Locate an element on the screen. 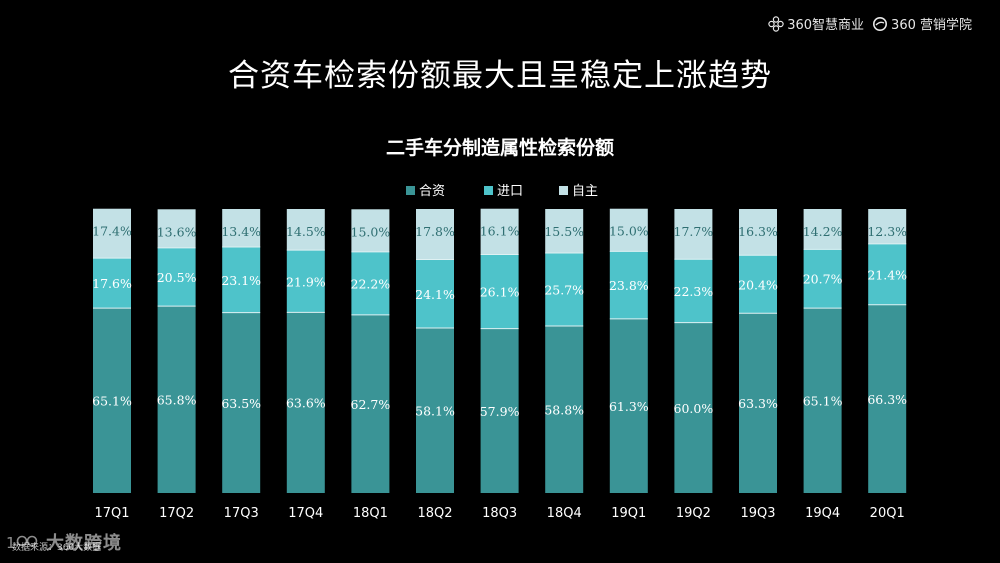 The height and width of the screenshot is (563, 1000). bar-group-18Q4: 58.8% 25.7% 15.5% is located at coordinates (564, 351).